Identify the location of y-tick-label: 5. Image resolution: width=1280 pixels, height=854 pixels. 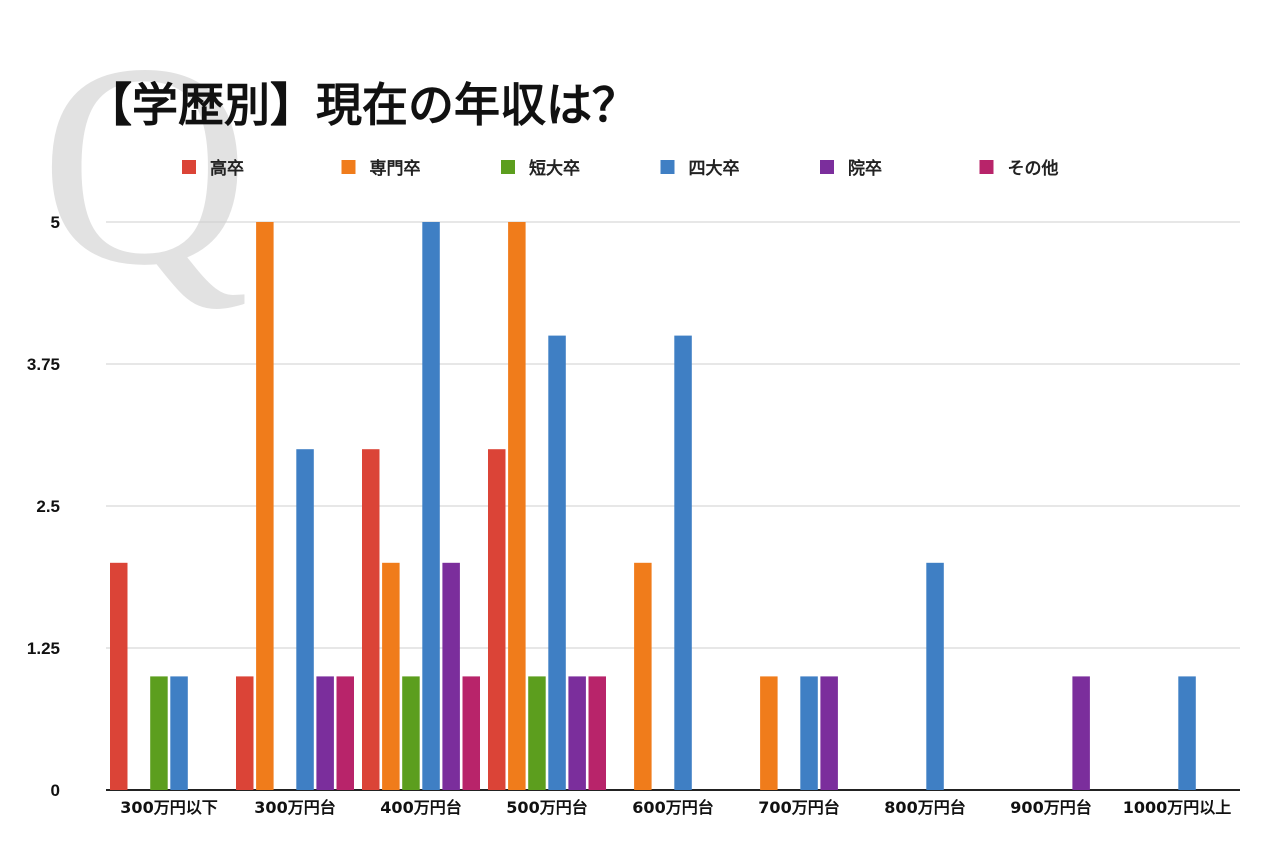
(55, 222).